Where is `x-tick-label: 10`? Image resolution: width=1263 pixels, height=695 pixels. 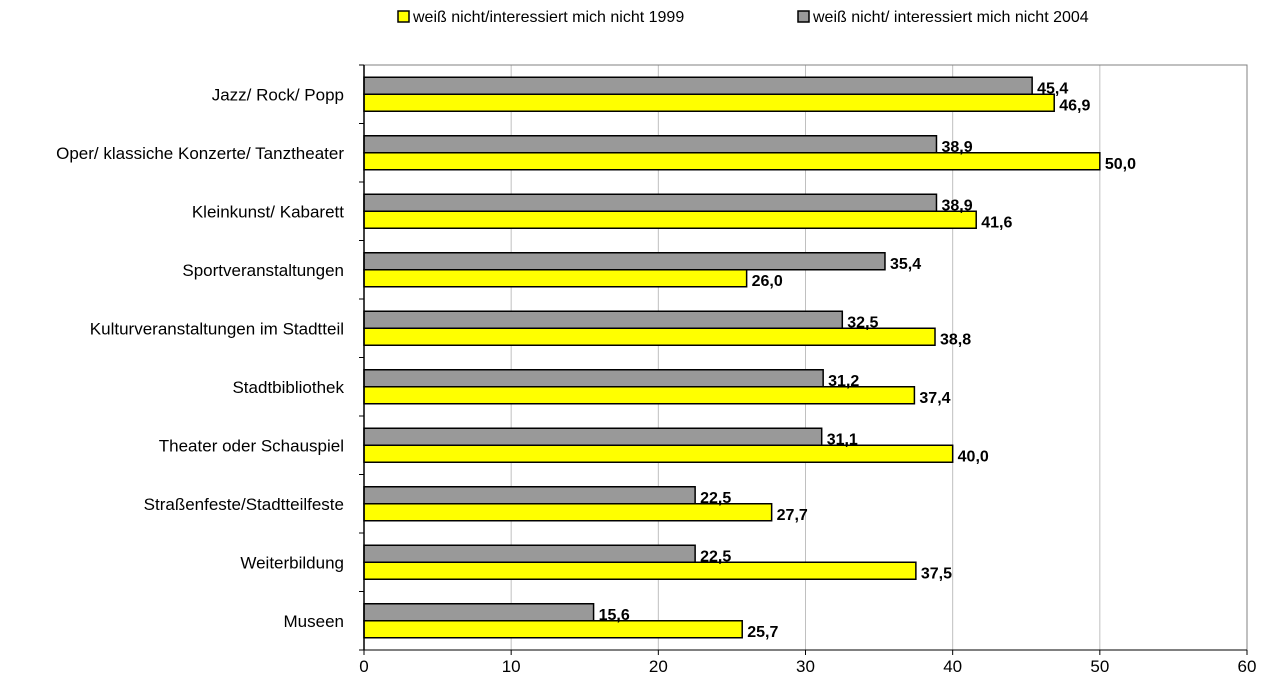 x-tick-label: 10 is located at coordinates (511, 666).